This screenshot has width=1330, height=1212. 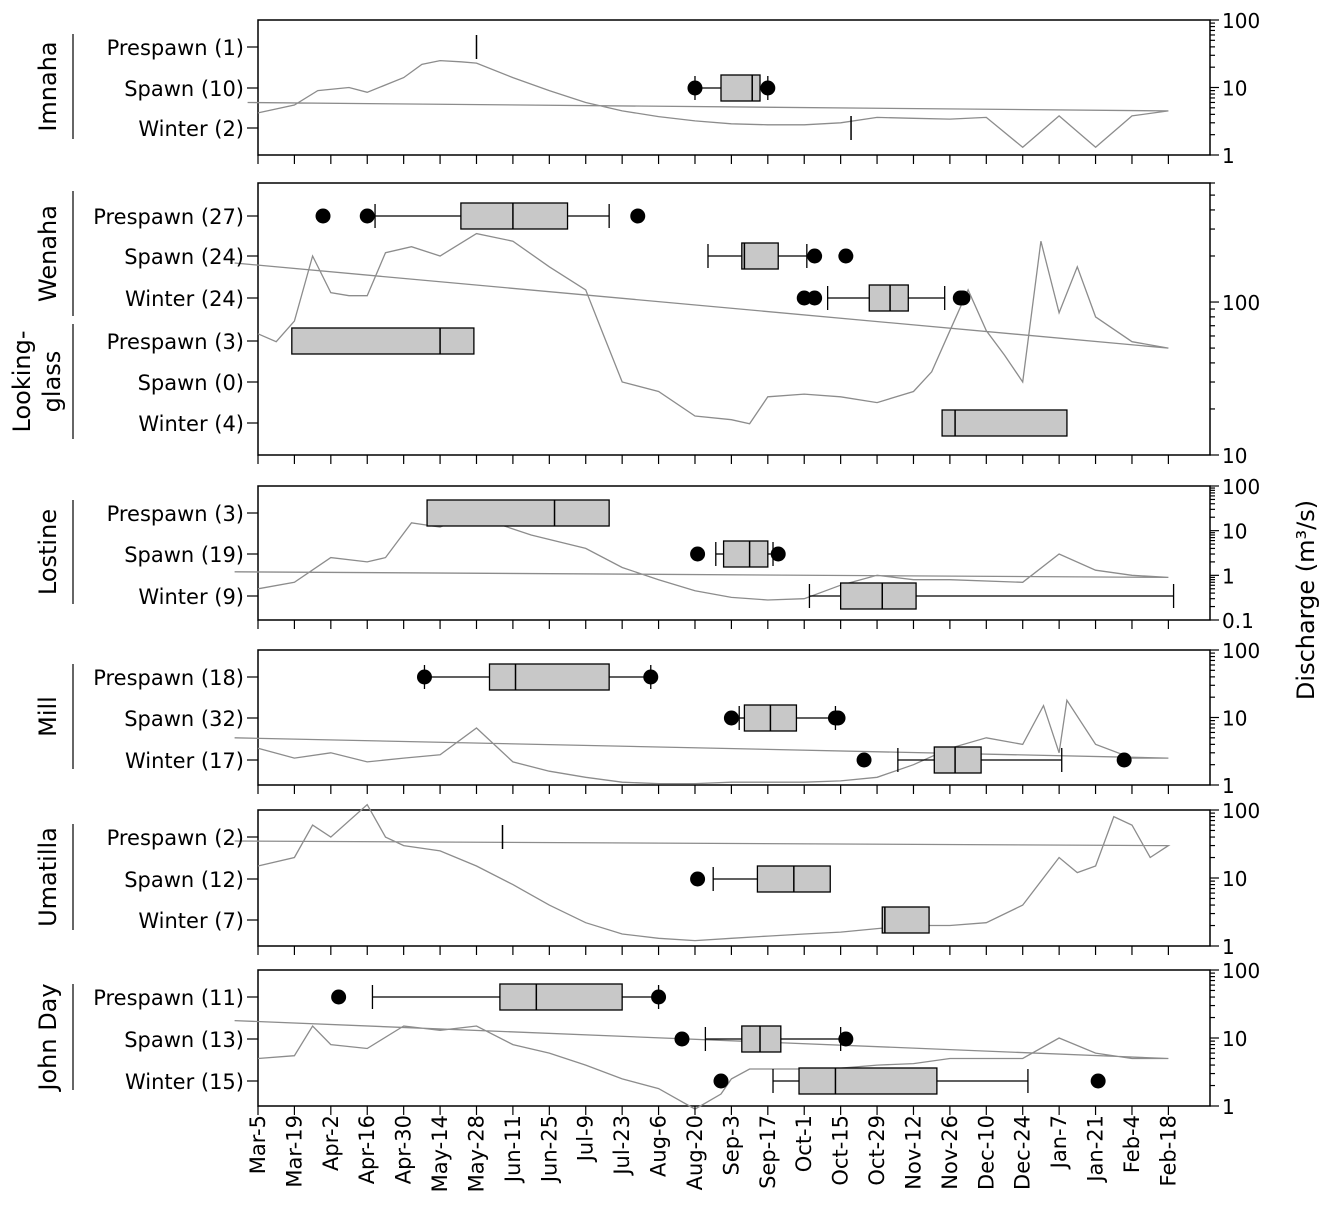 What do you see at coordinates (48, 552) in the screenshot?
I see `panel-name: Lostine` at bounding box center [48, 552].